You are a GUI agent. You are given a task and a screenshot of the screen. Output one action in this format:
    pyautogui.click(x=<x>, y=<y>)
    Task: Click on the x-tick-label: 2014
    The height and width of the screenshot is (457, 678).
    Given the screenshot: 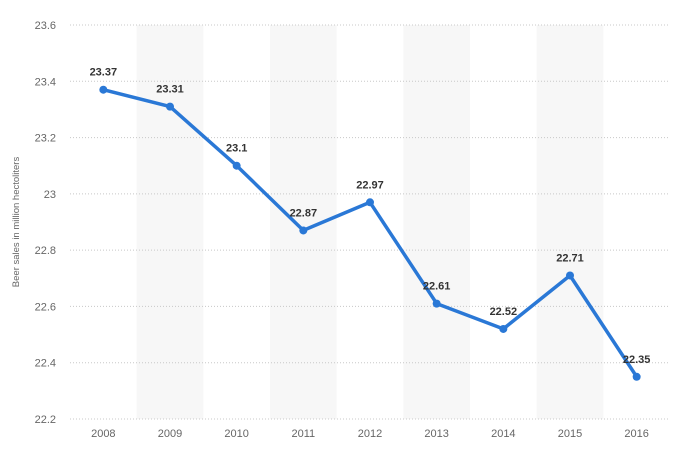 What is the action you would take?
    pyautogui.click(x=503, y=434)
    